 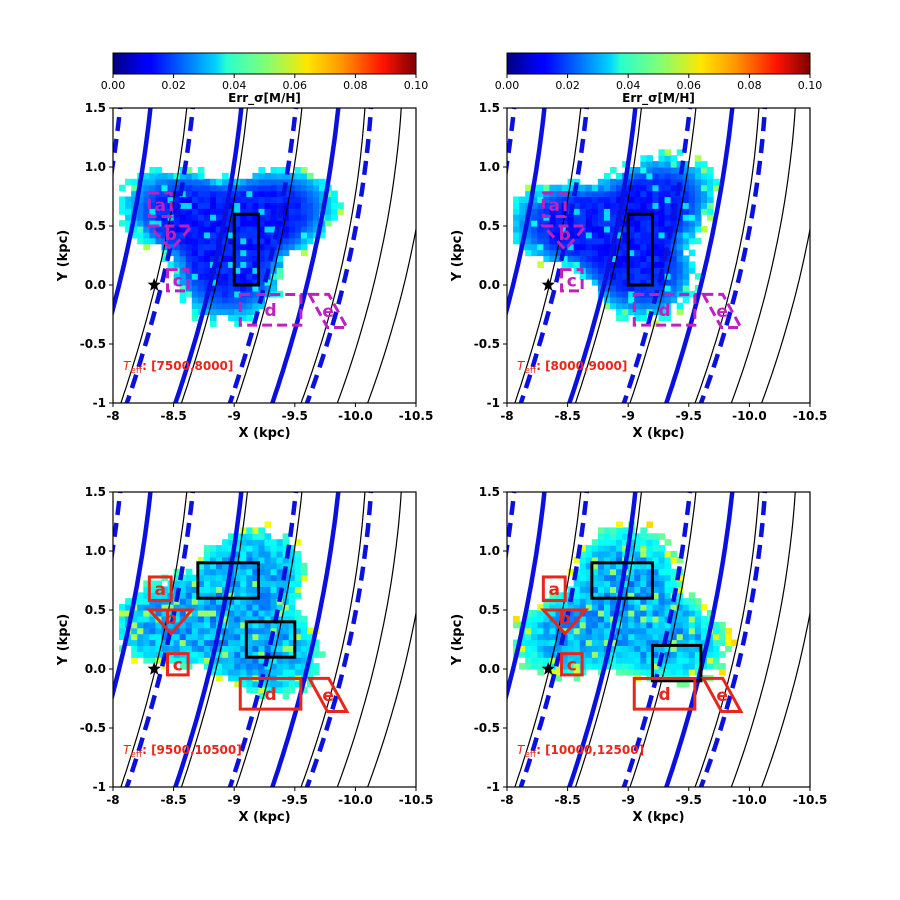 I want to click on x-tick-label: -8.5, so click(x=567, y=800).